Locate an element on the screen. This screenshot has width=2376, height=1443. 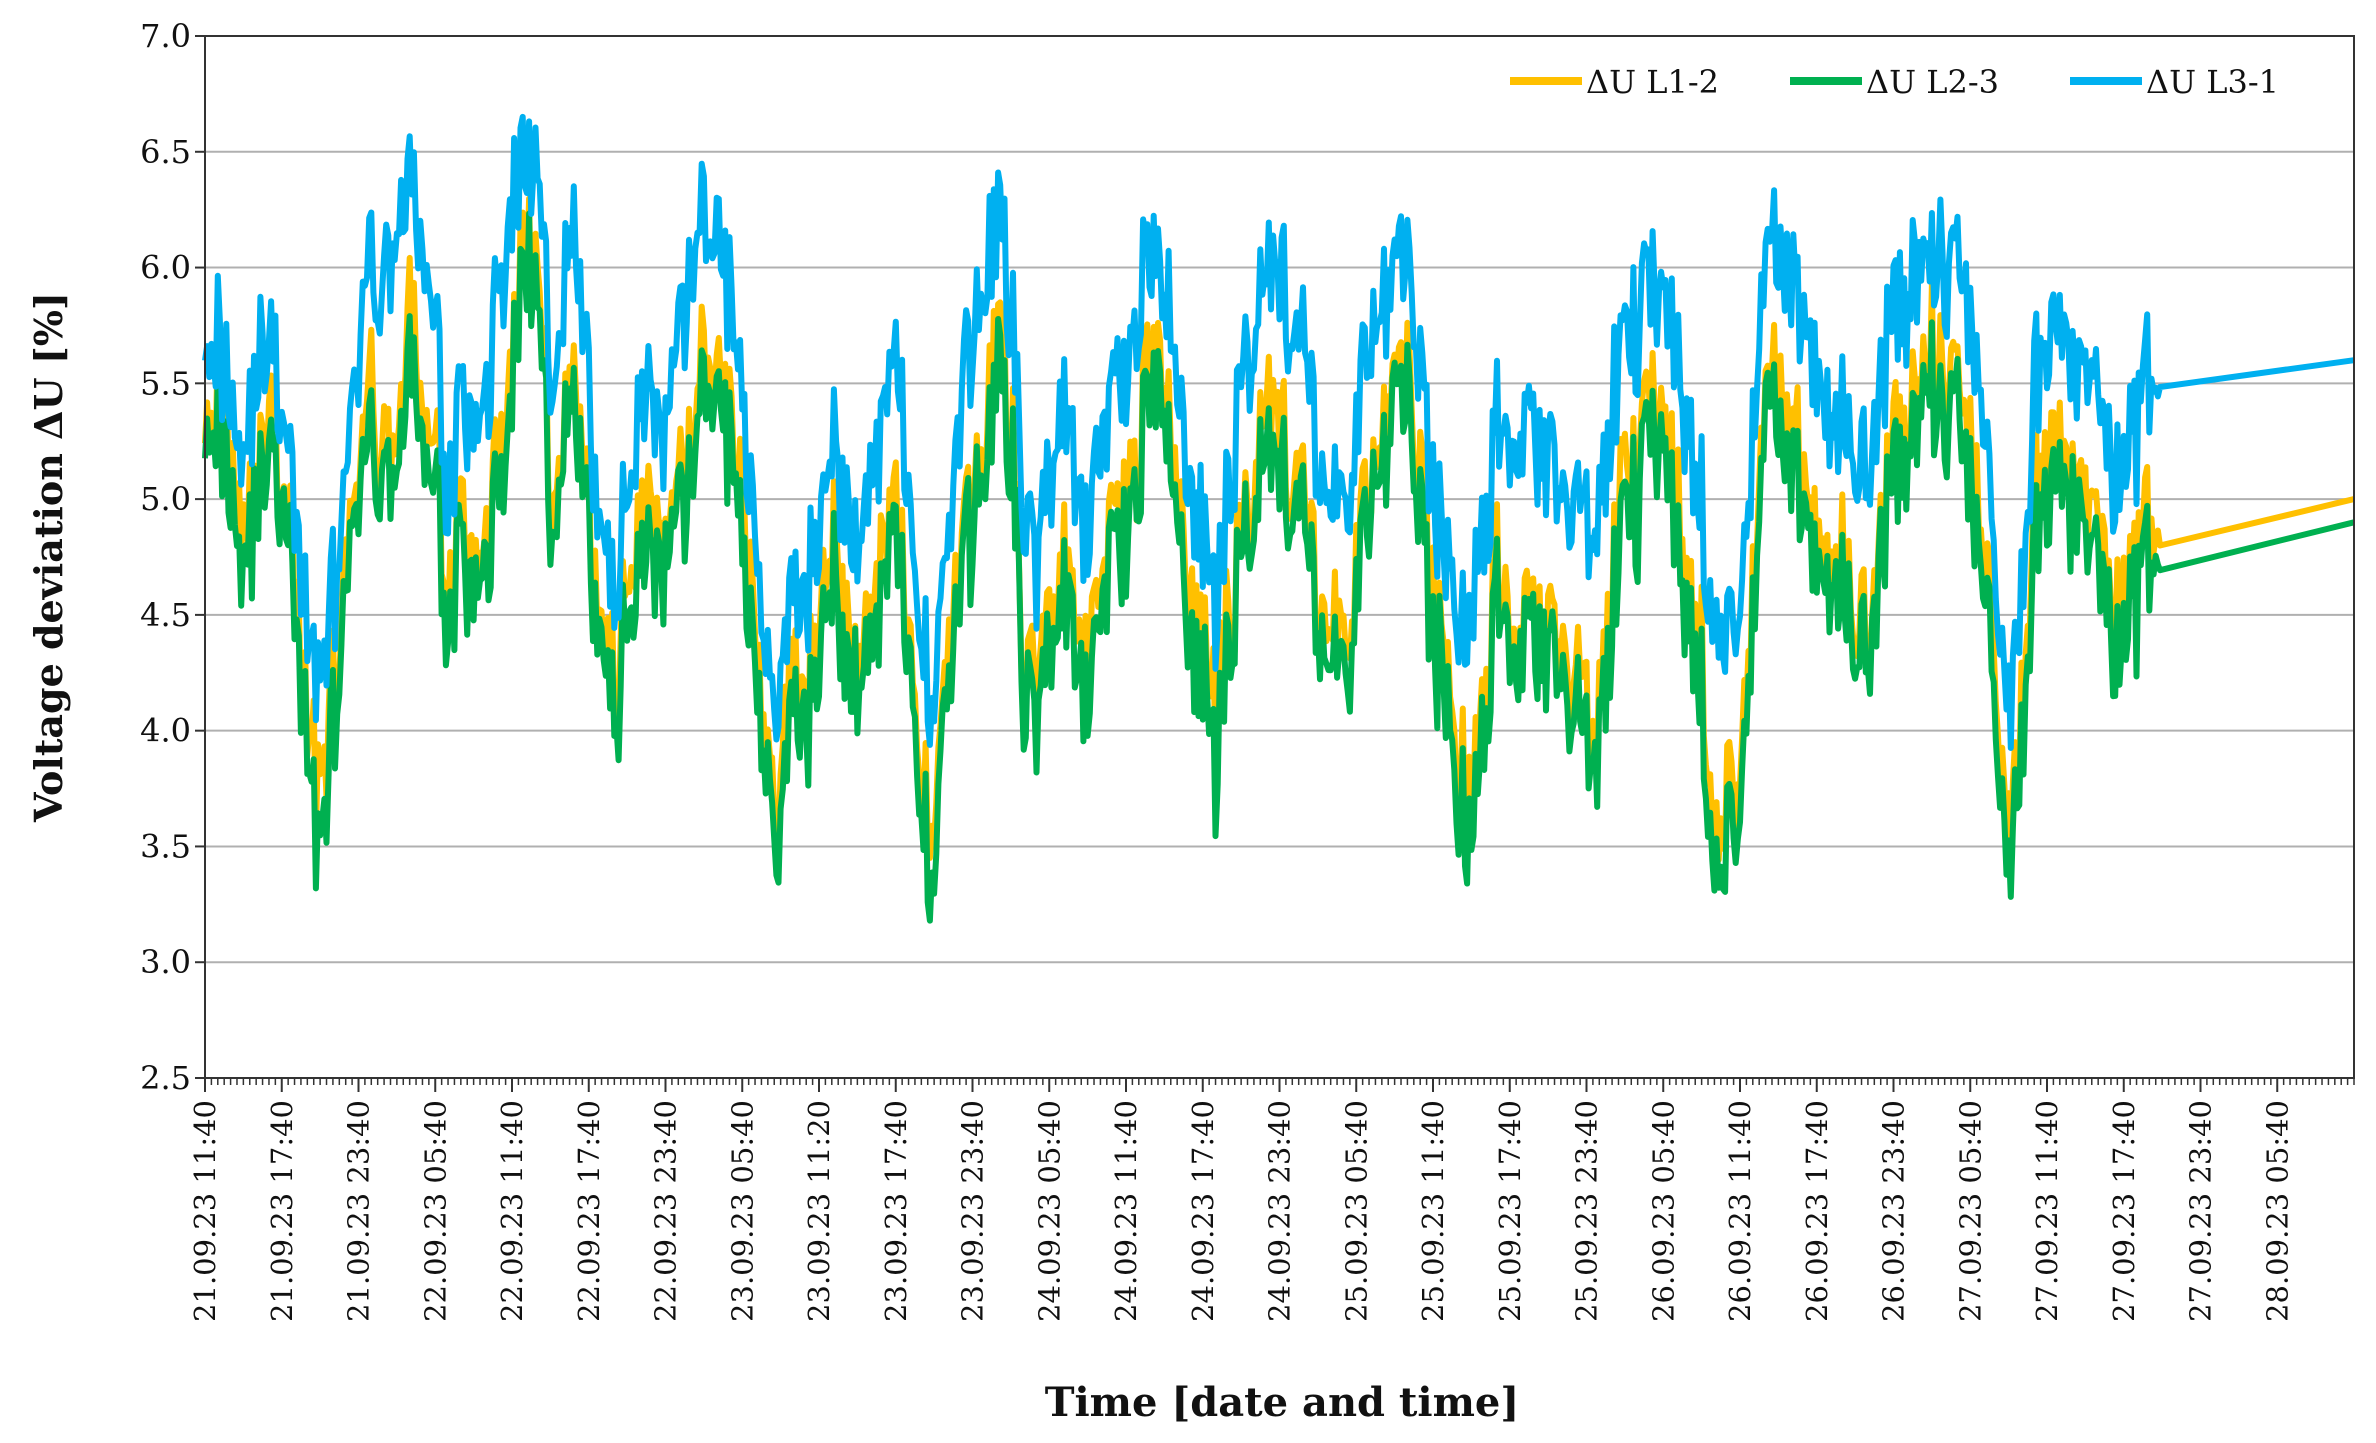
x-axis-label: Time [date and time] is located at coordinates (1282, 1402).